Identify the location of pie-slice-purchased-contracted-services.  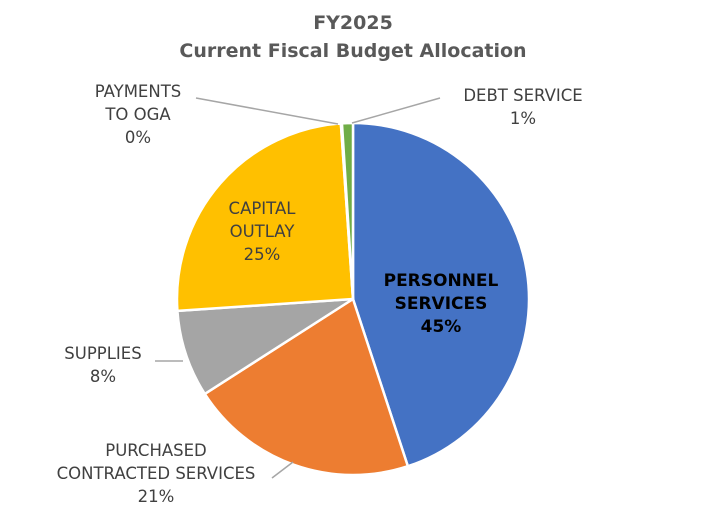
(306, 387).